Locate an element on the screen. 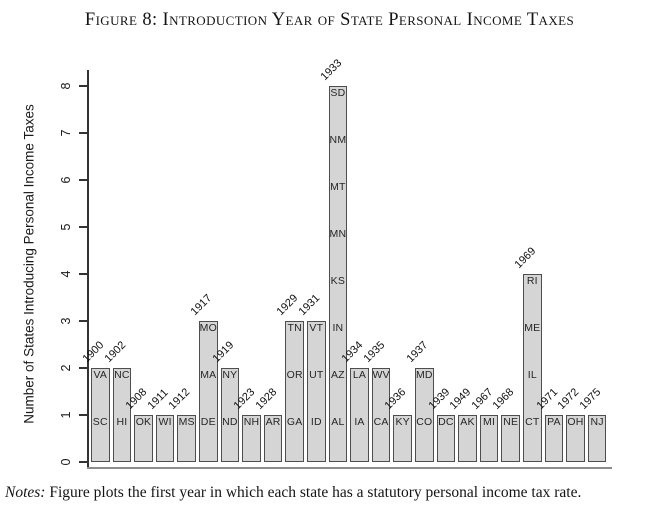 Image resolution: width=659 pixels, height=512 pixels. bar-cell: DC is located at coordinates (446, 438).